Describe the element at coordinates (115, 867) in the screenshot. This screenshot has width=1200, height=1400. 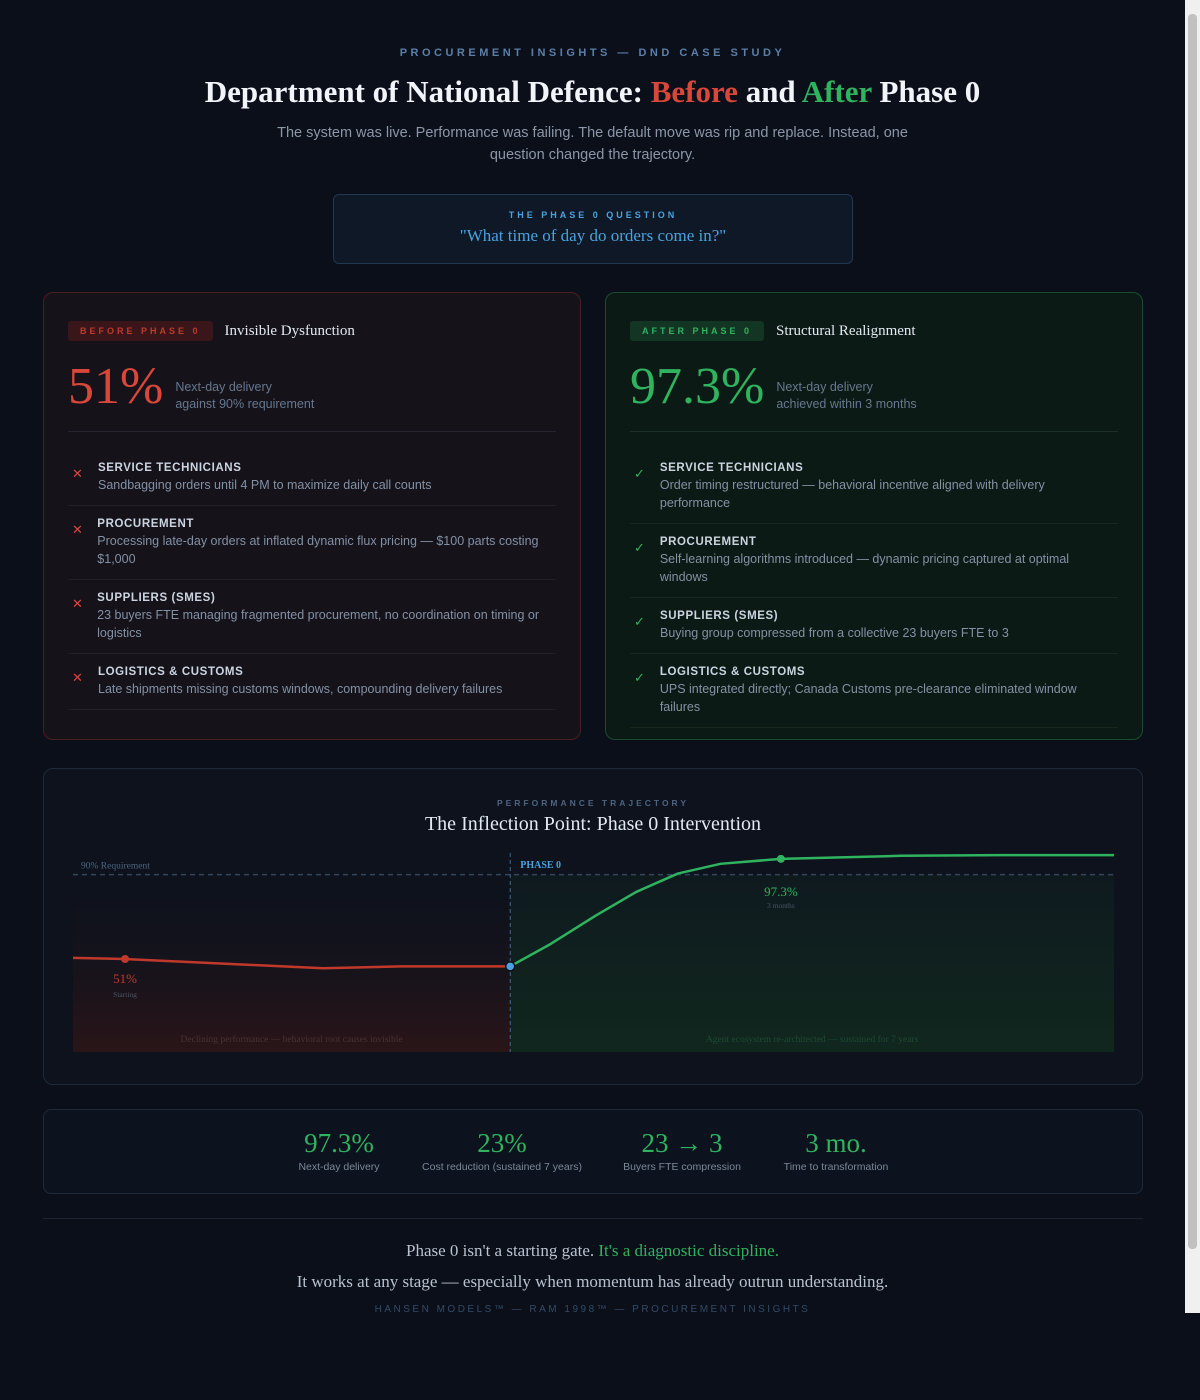
I see `requirement-label: 90% Requirement` at that location.